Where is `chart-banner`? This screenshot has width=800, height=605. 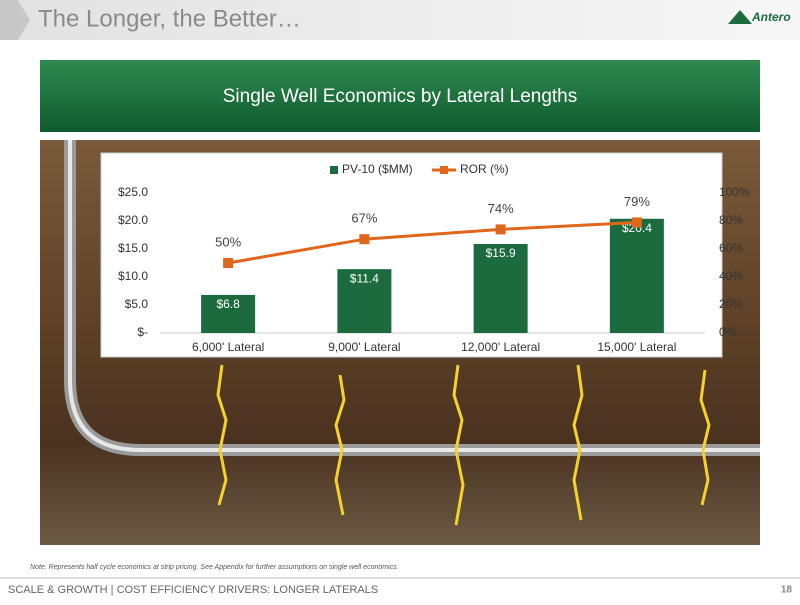
chart-banner is located at coordinates (400, 96).